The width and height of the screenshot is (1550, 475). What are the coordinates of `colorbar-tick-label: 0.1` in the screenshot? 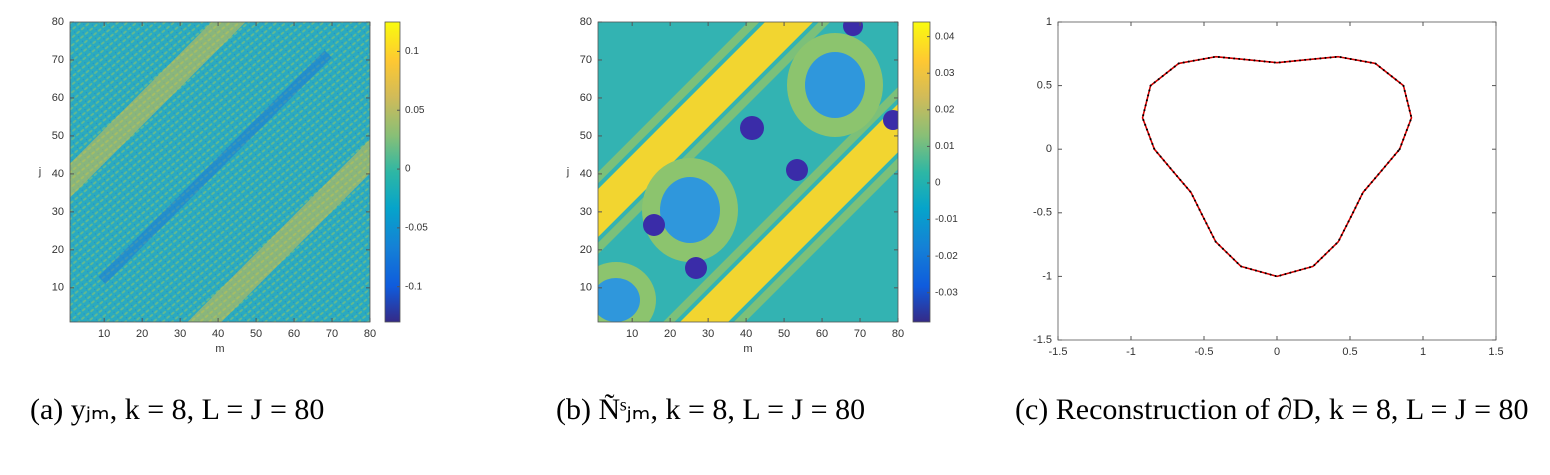 It's located at (412, 51).